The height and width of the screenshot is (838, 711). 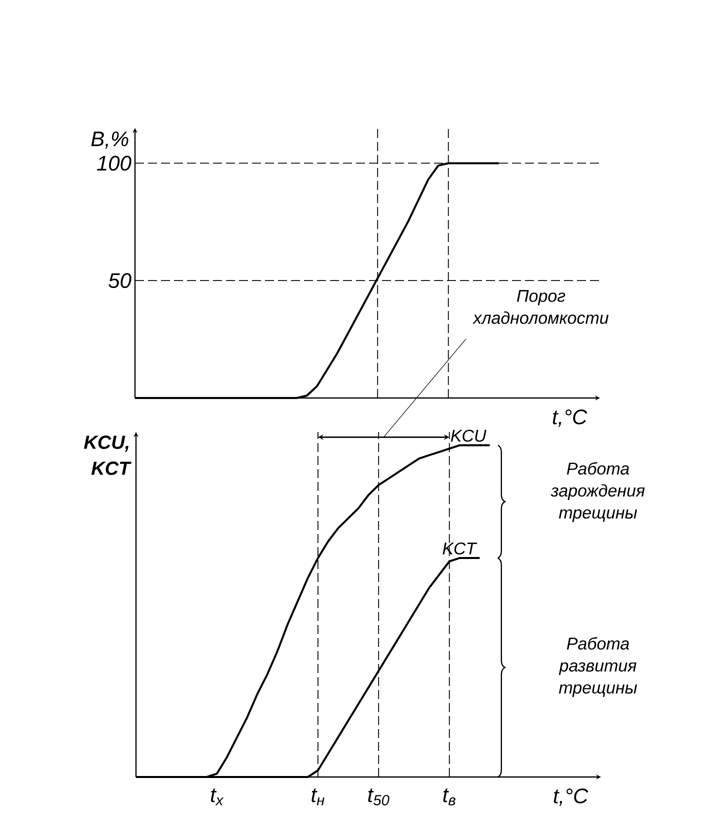 What do you see at coordinates (318, 797) in the screenshot?
I see `x-tick-label: t$_{н}$` at bounding box center [318, 797].